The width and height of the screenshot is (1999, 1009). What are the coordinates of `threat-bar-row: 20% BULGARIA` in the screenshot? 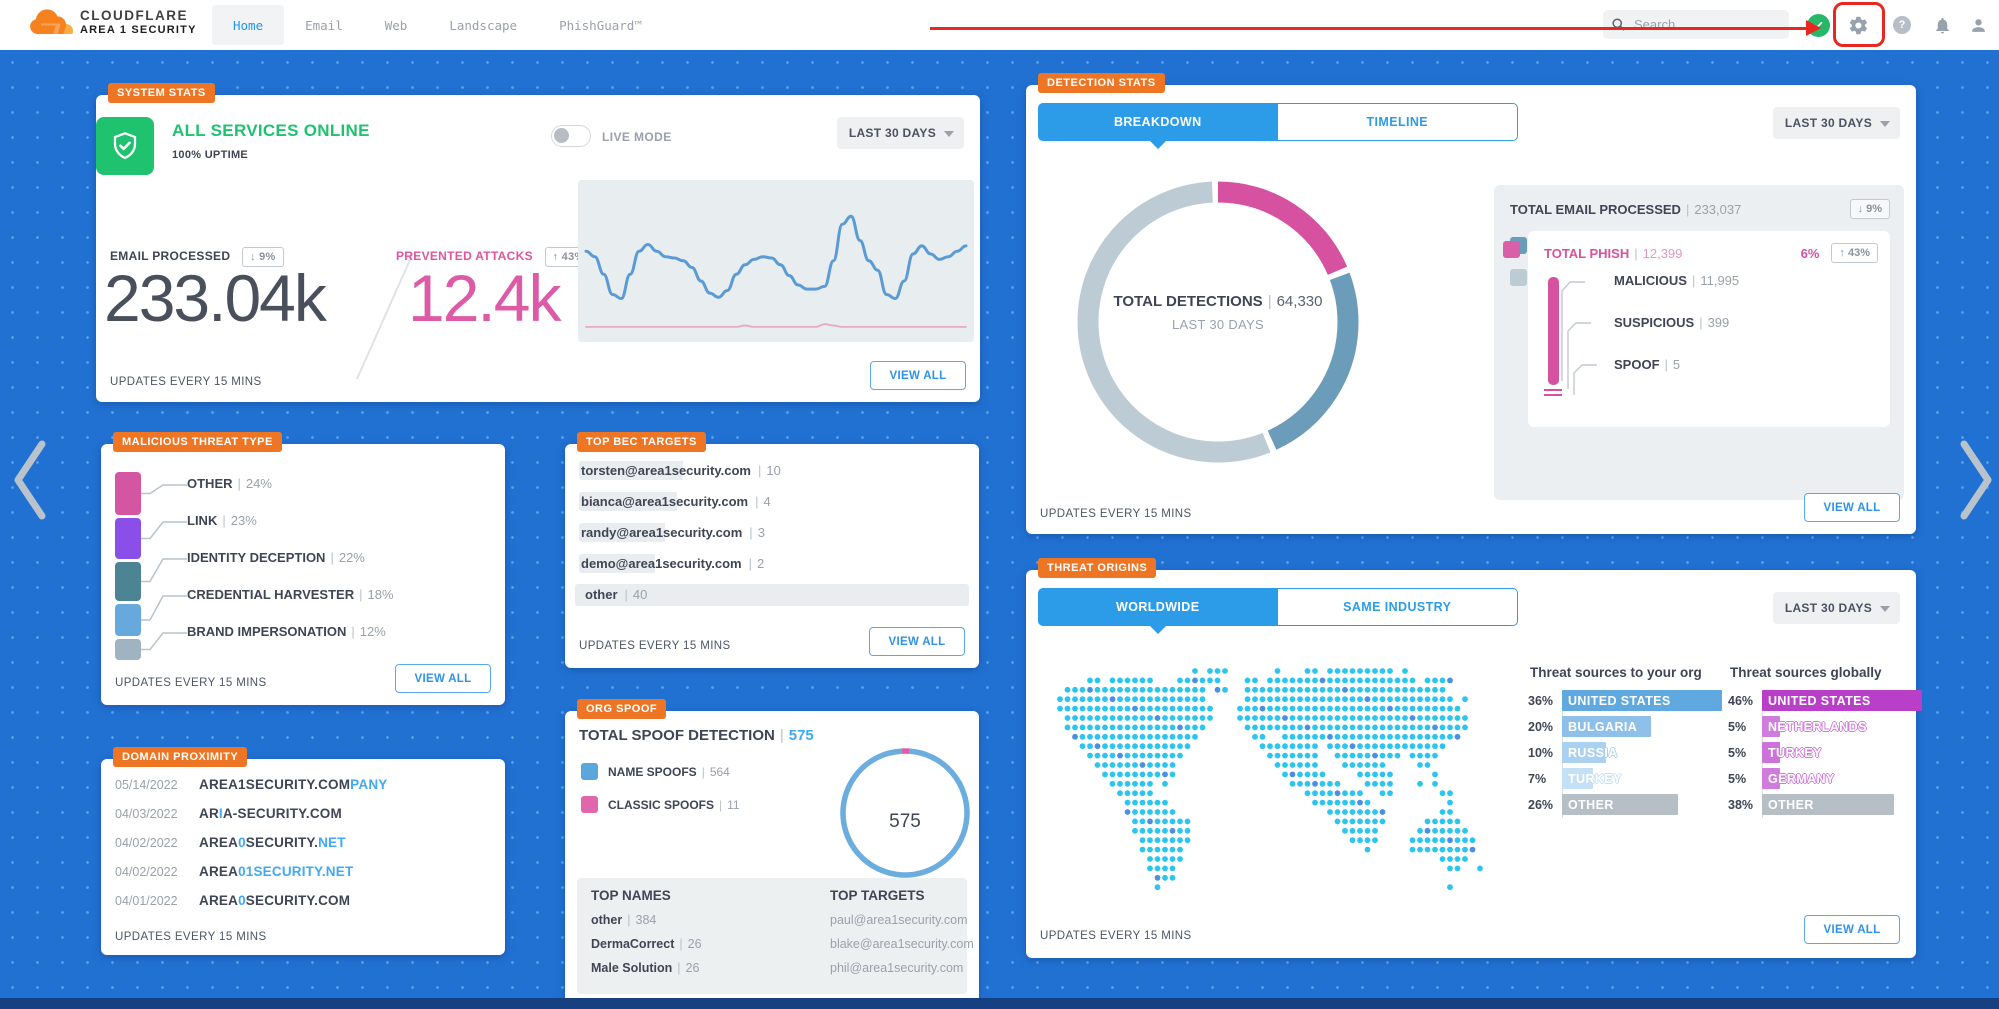 It's located at (1643, 726).